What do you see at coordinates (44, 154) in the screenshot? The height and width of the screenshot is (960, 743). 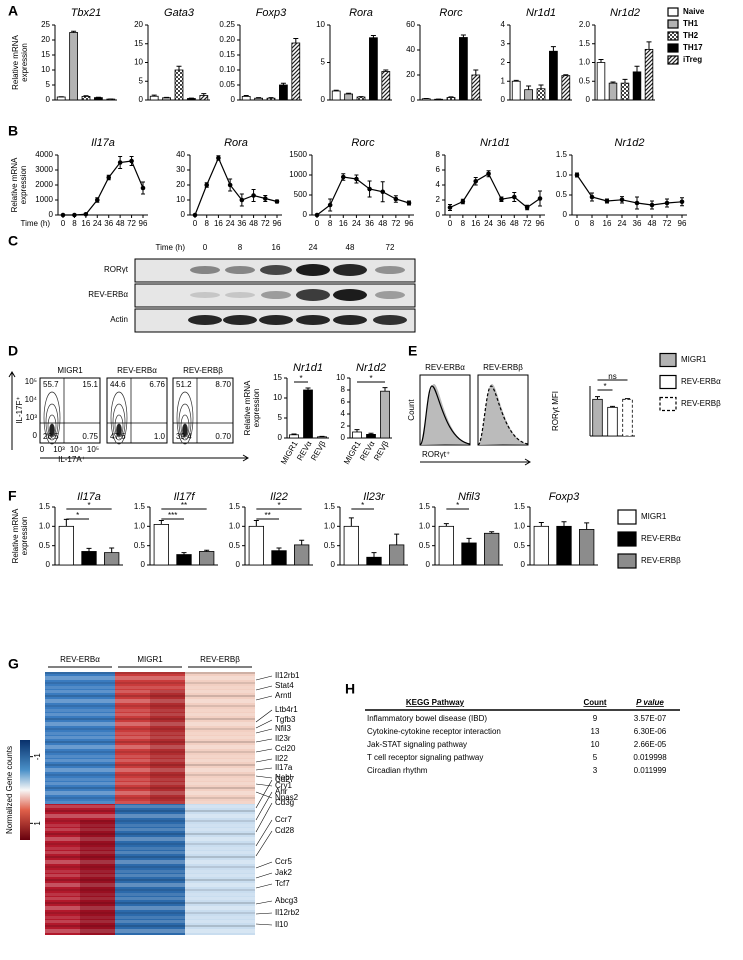 I see `y-tick-label: 4000` at bounding box center [44, 154].